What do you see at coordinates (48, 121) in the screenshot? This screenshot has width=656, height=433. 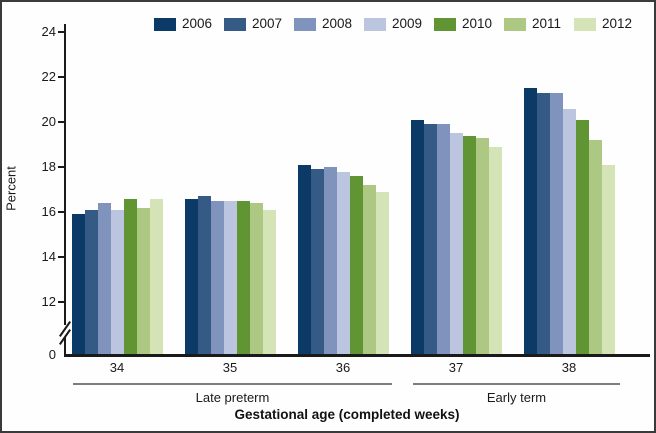 I see `tick-label: 20` at bounding box center [48, 121].